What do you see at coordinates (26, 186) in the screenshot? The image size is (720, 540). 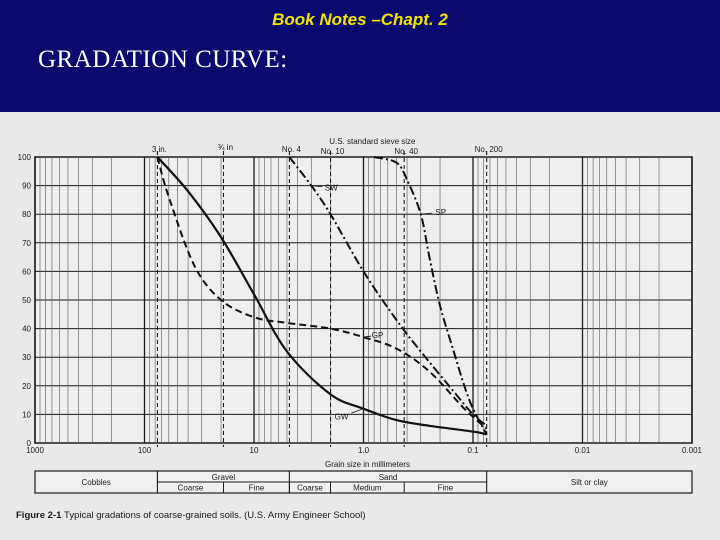 I see `y-tick-label: 90` at bounding box center [26, 186].